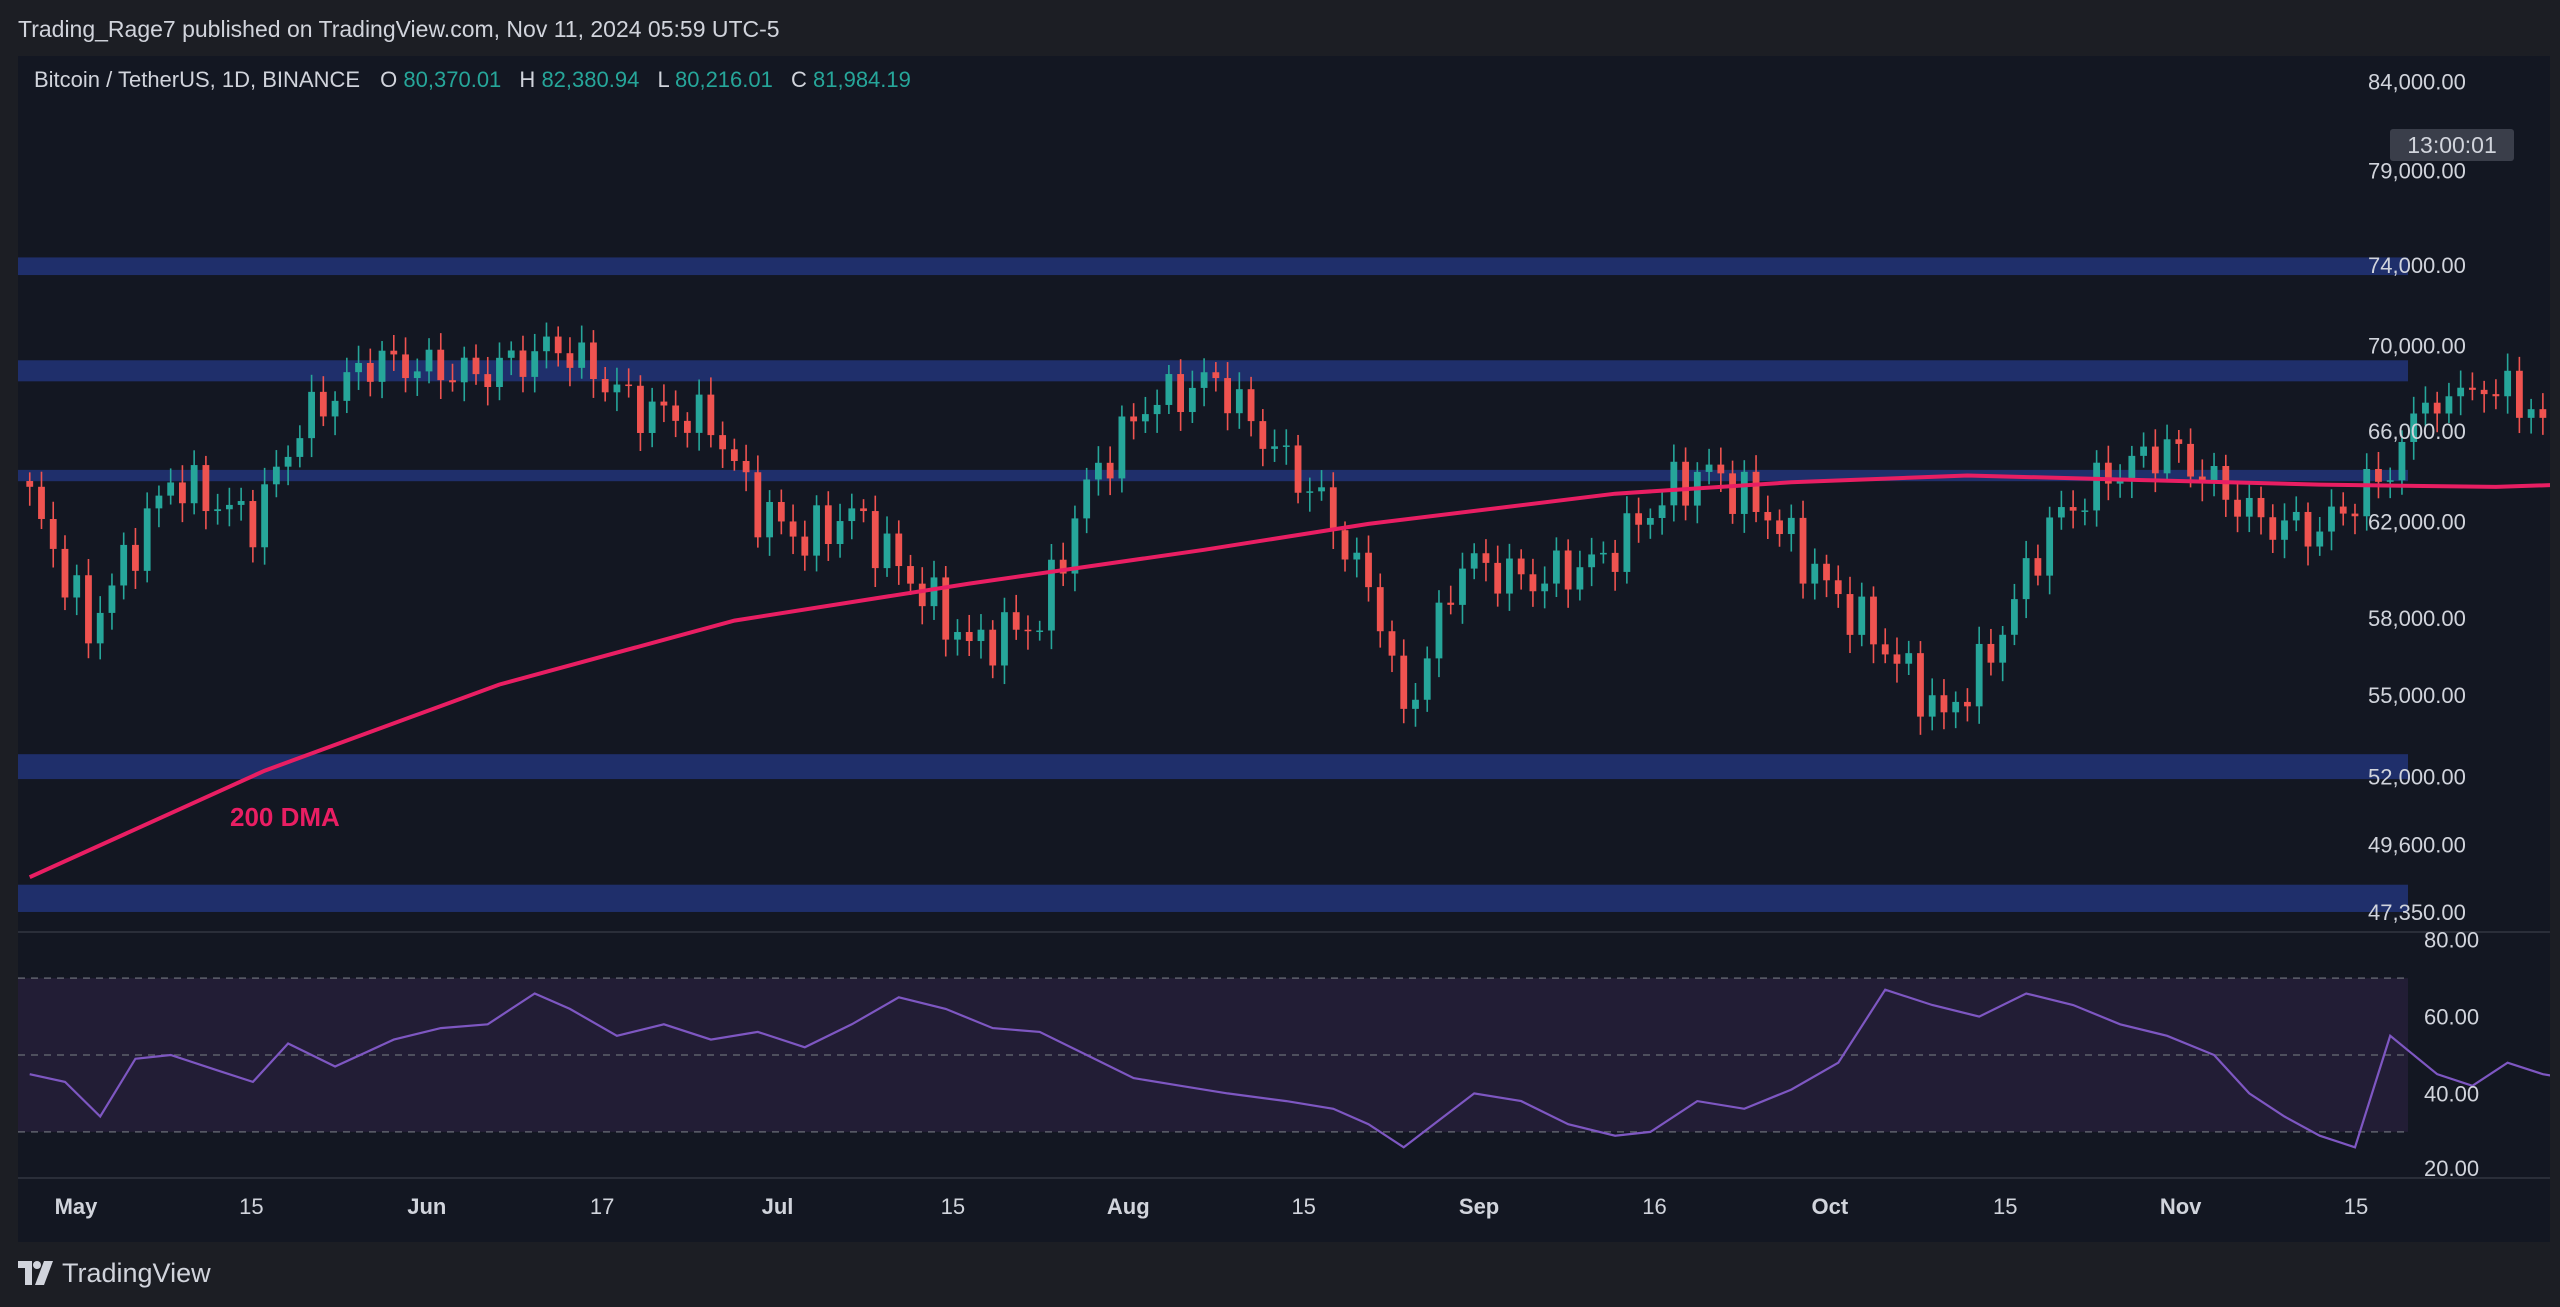  What do you see at coordinates (953, 1206) in the screenshot?
I see `time-tick-5: 15` at bounding box center [953, 1206].